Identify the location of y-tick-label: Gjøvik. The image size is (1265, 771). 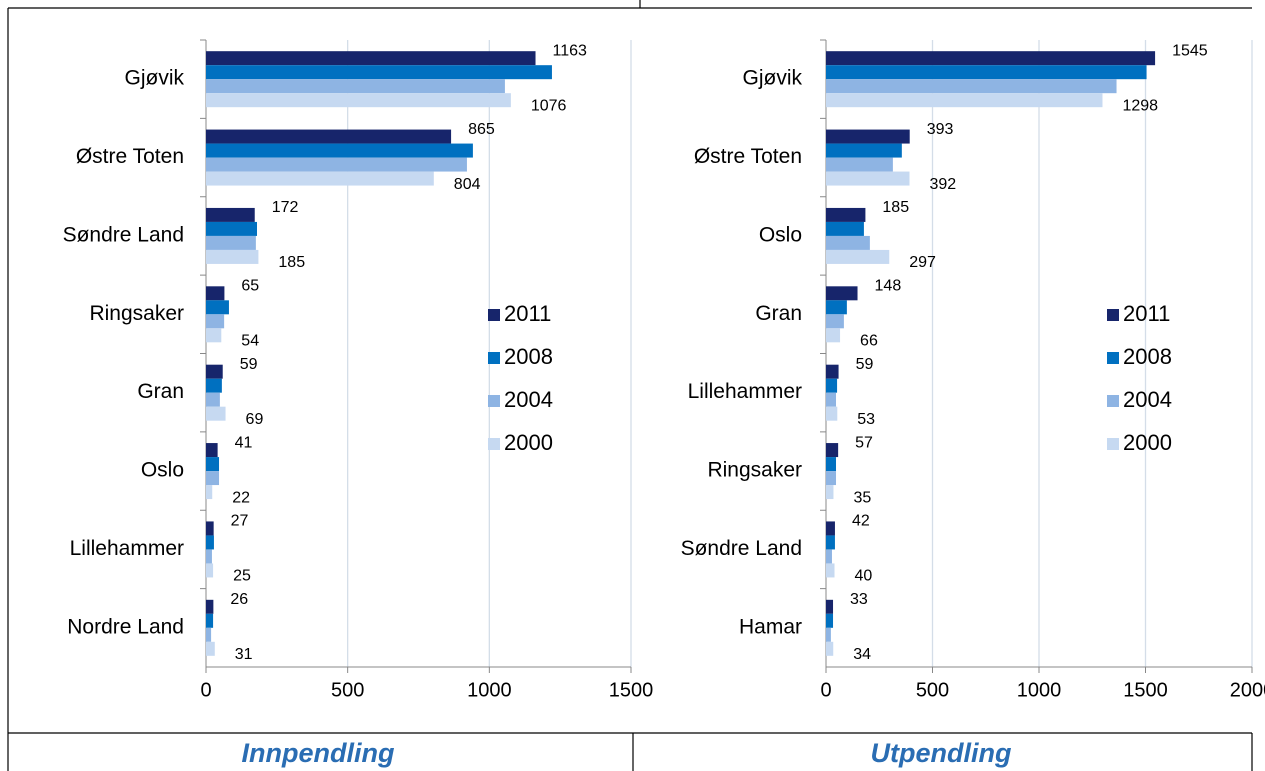
(773, 78).